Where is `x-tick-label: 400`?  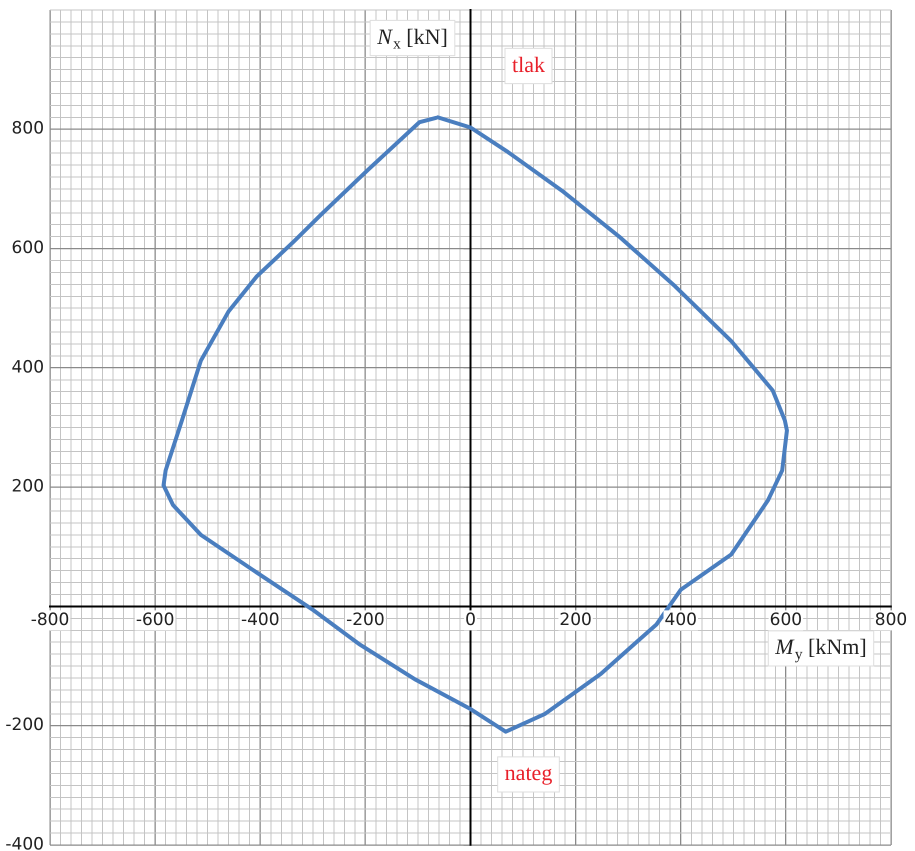 x-tick-label: 400 is located at coordinates (680, 620).